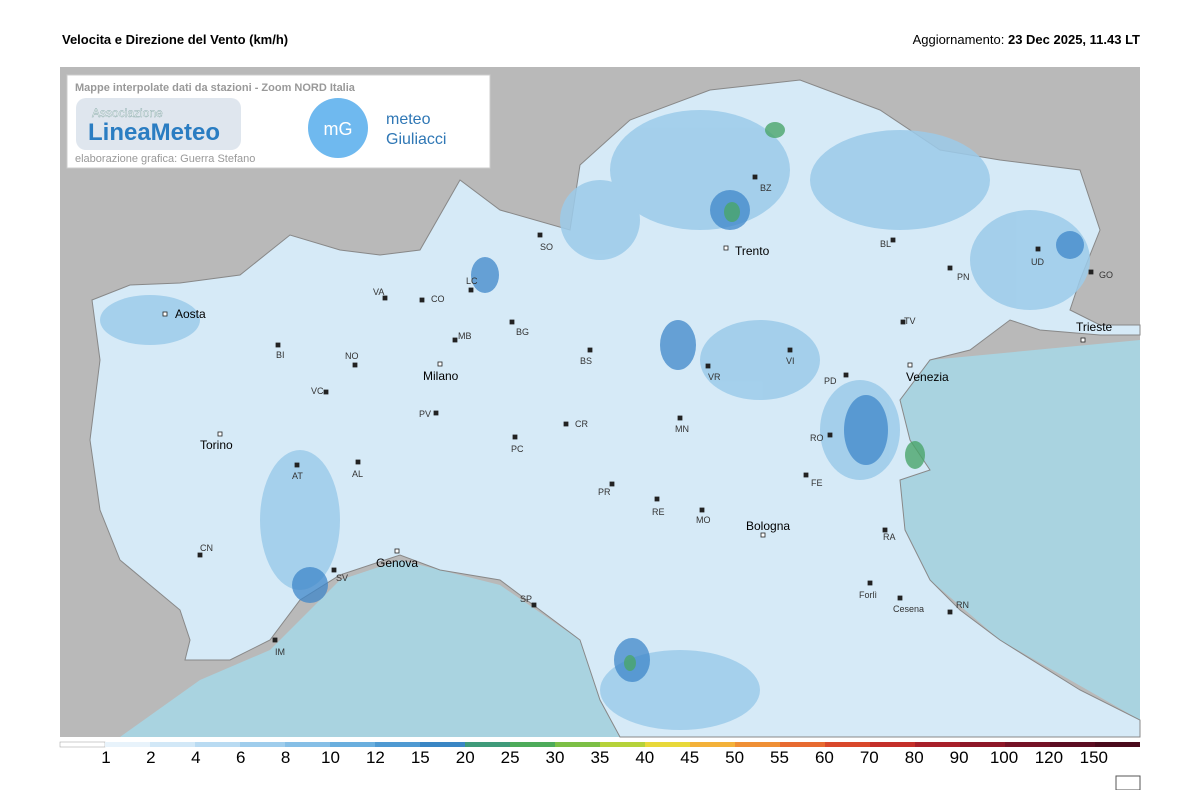  I want to click on scale-label: 1, so click(105, 757).